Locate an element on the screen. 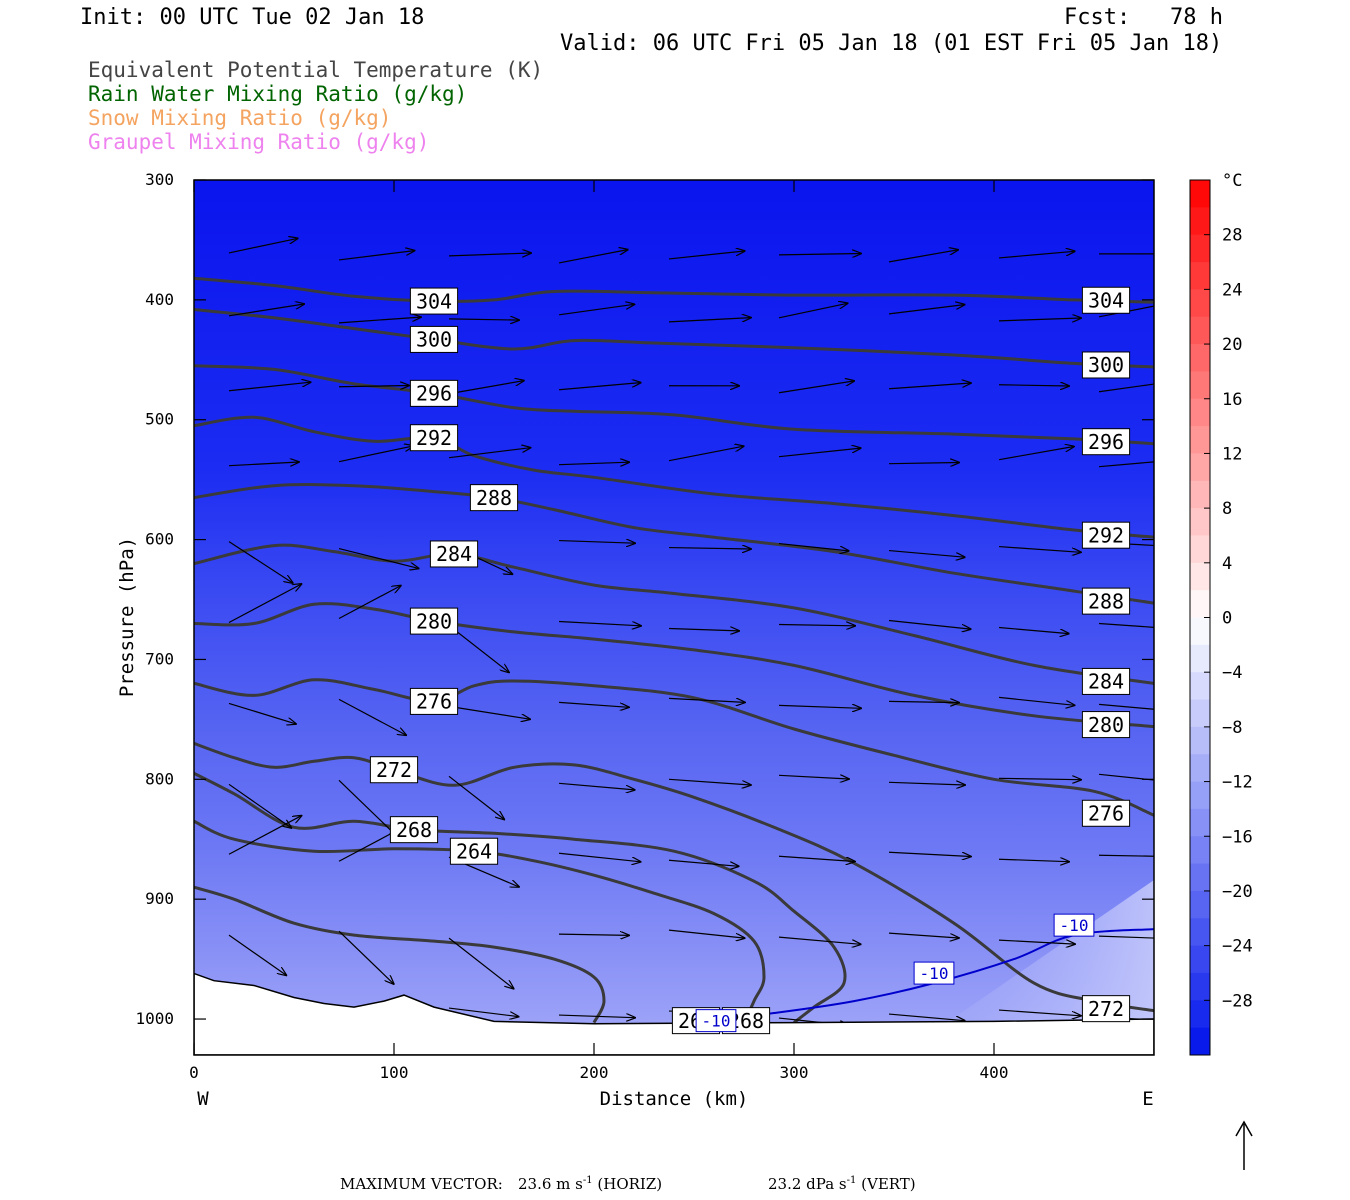 This screenshot has height=1200, width=1350. colorbar-tick-label: −24 is located at coordinates (1237, 947).